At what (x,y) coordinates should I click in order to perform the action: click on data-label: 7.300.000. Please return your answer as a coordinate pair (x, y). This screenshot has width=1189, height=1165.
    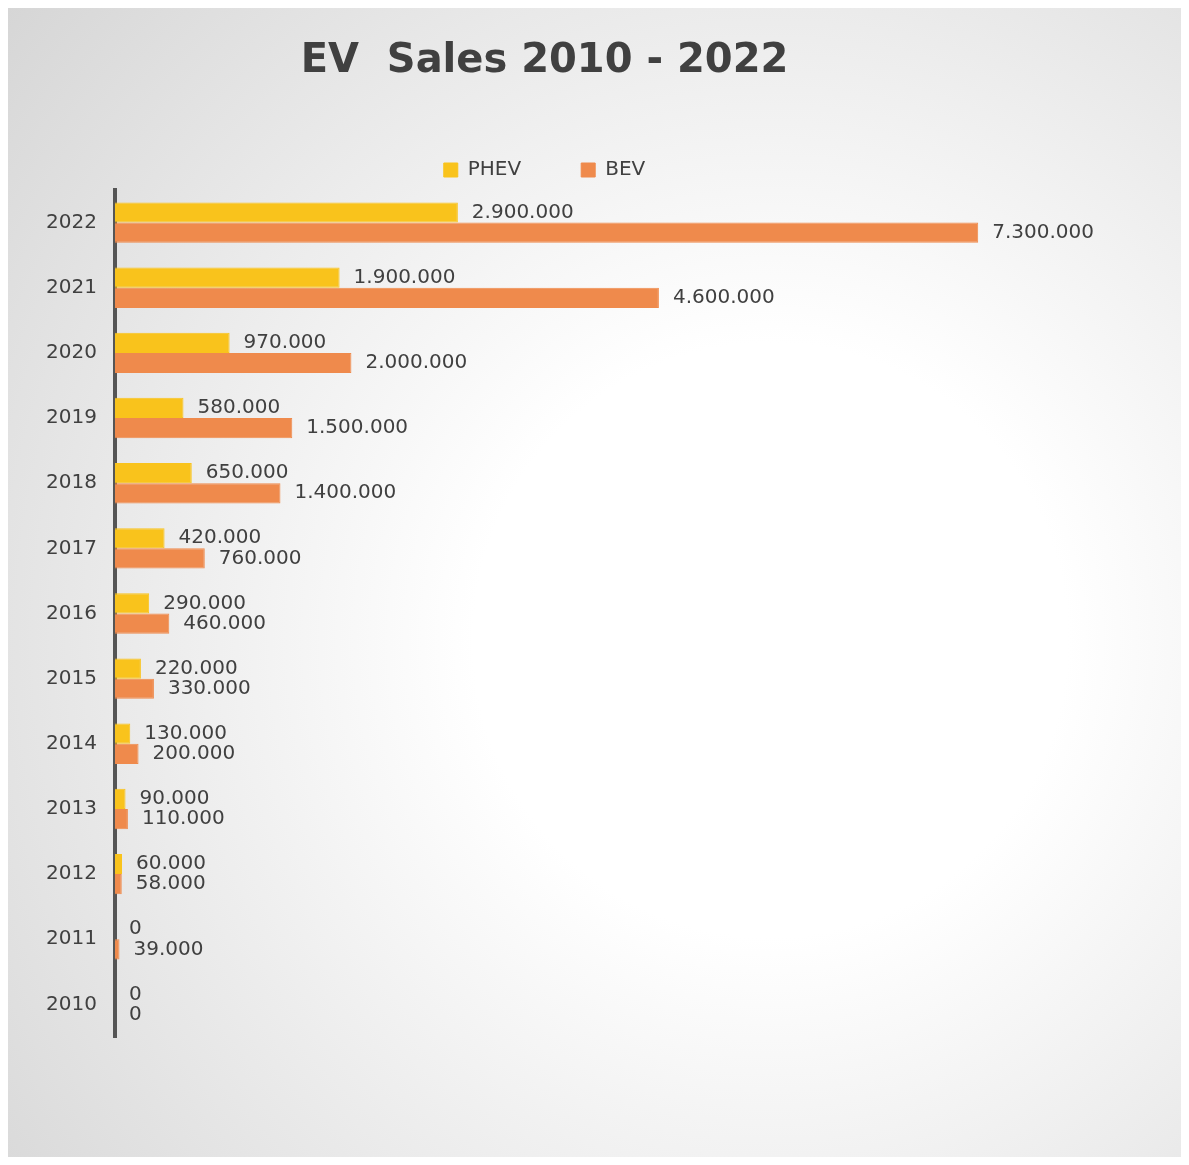
    Looking at the image, I should click on (1043, 230).